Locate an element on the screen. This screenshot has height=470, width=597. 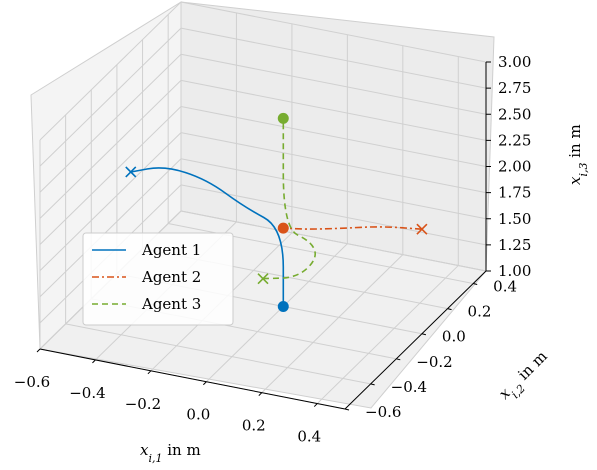
z-tick-label: 1.50 is located at coordinates (514, 219).